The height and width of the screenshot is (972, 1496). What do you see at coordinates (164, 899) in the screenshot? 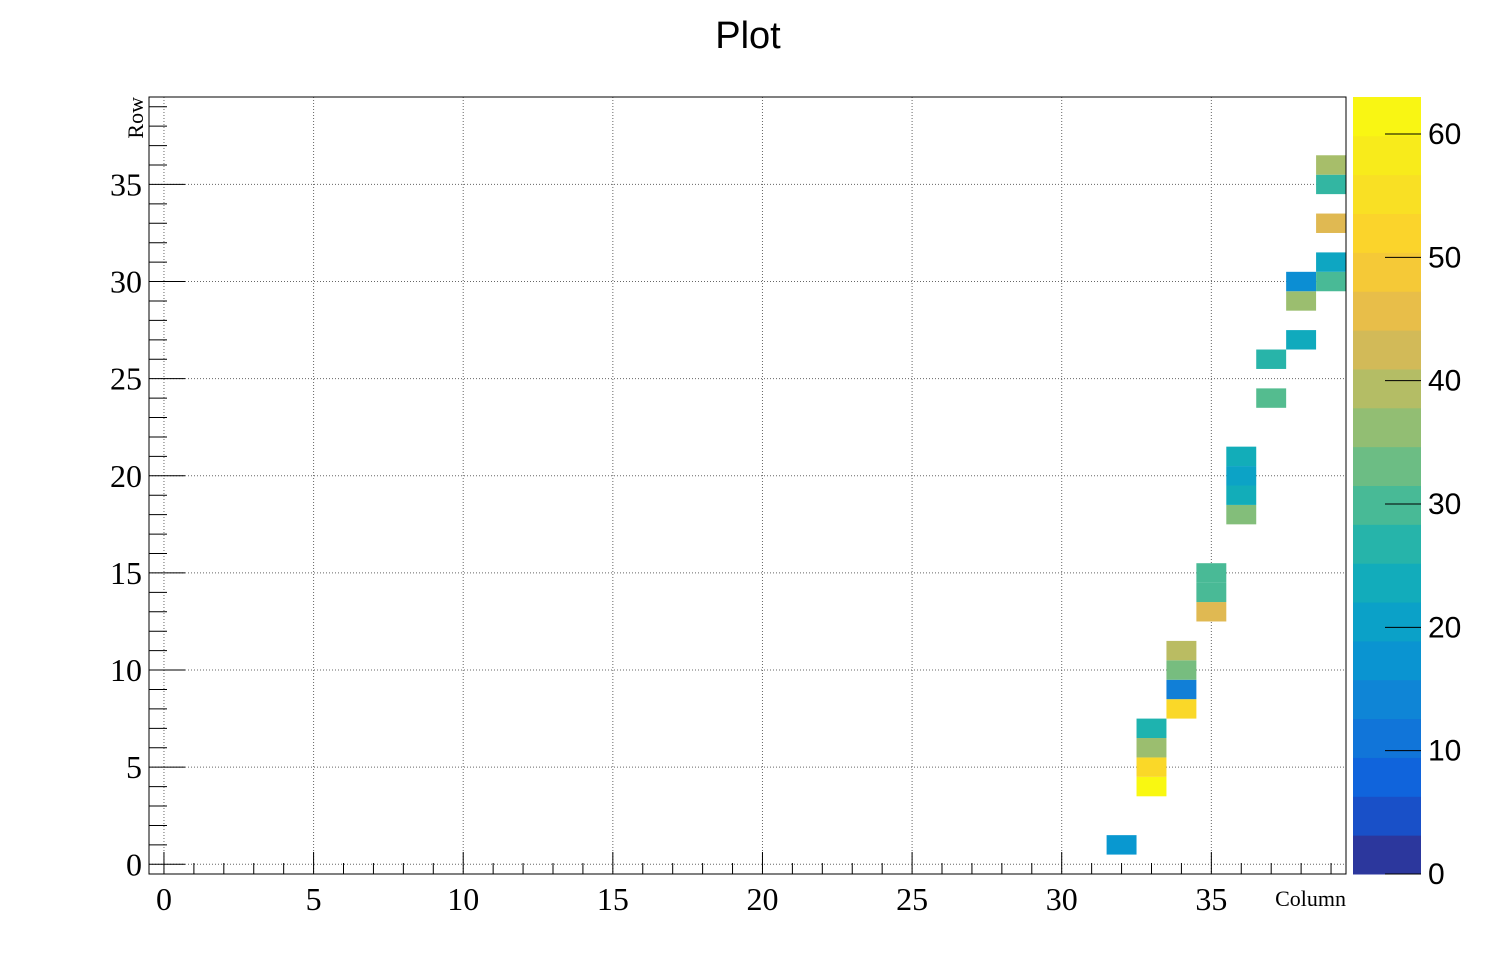
I see `x-tick-label: 0` at bounding box center [164, 899].